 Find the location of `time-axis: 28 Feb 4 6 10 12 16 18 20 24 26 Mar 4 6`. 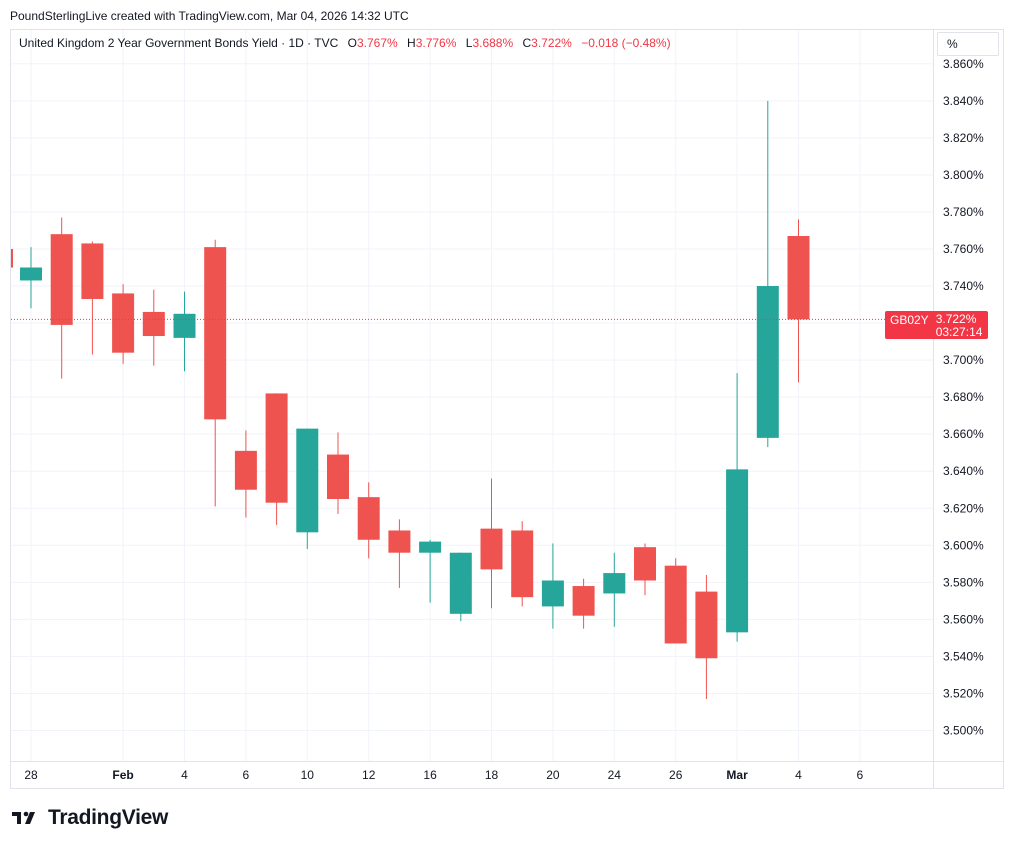

time-axis: 28 Feb 4 6 10 12 16 18 20 24 26 Mar 4 6 is located at coordinates (507, 771).